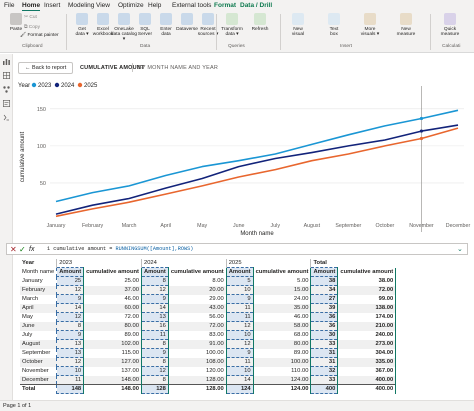 Image resolution: width=474 pixels, height=411 pixels. I want to click on get-data-button: Get data ▾, so click(82, 28).